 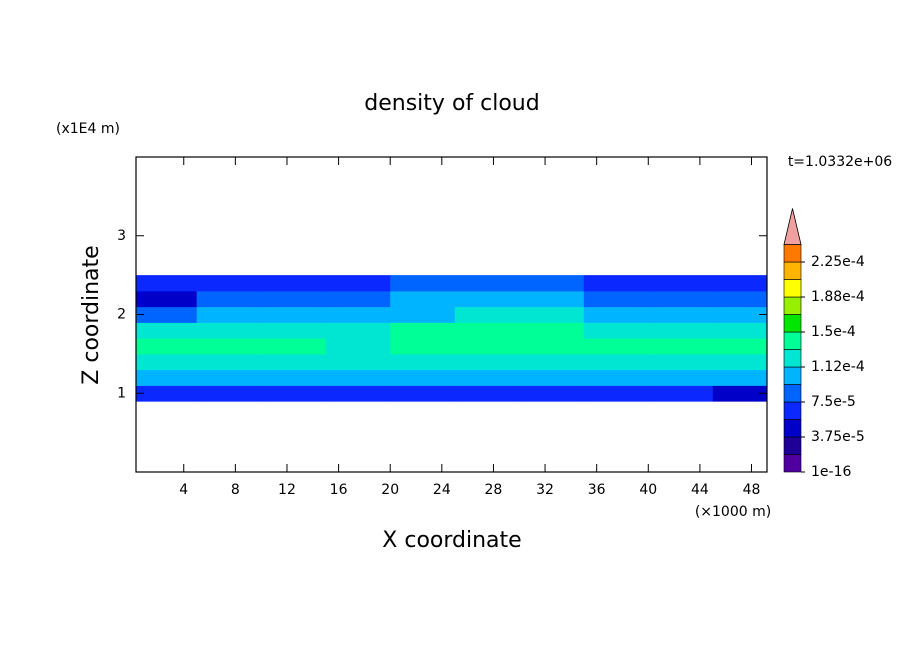 What do you see at coordinates (733, 512) in the screenshot?
I see `x-unit: (×1000 m)` at bounding box center [733, 512].